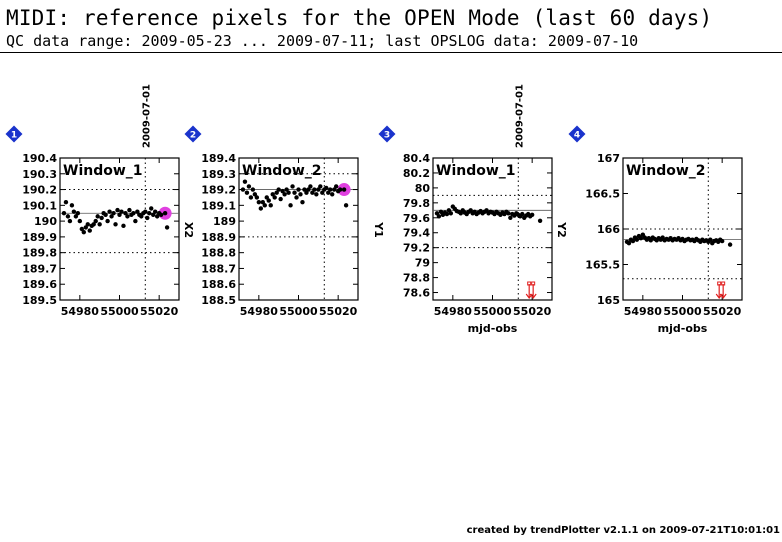  What do you see at coordinates (218, 300) in the screenshot?
I see `y-tick-label: 188.5` at bounding box center [218, 300].